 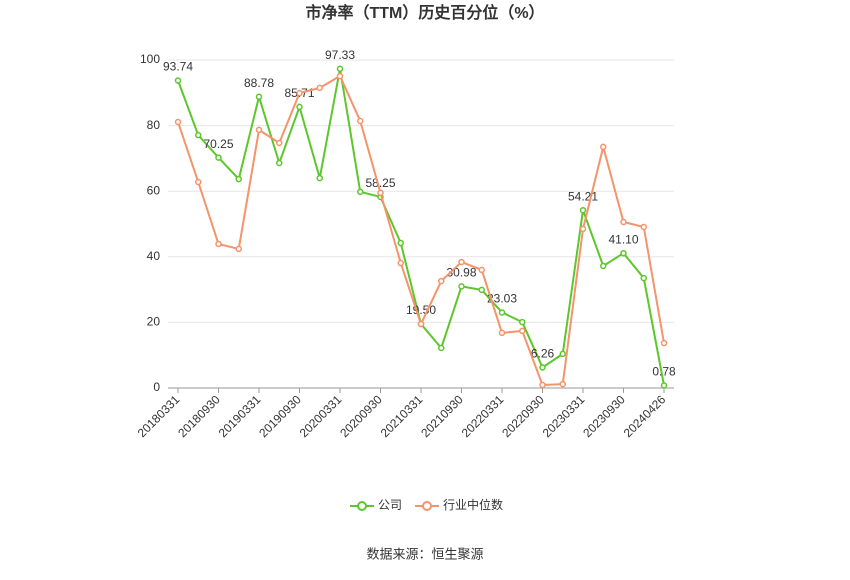 I want to click on data-label: 54.21, so click(x=583, y=196).